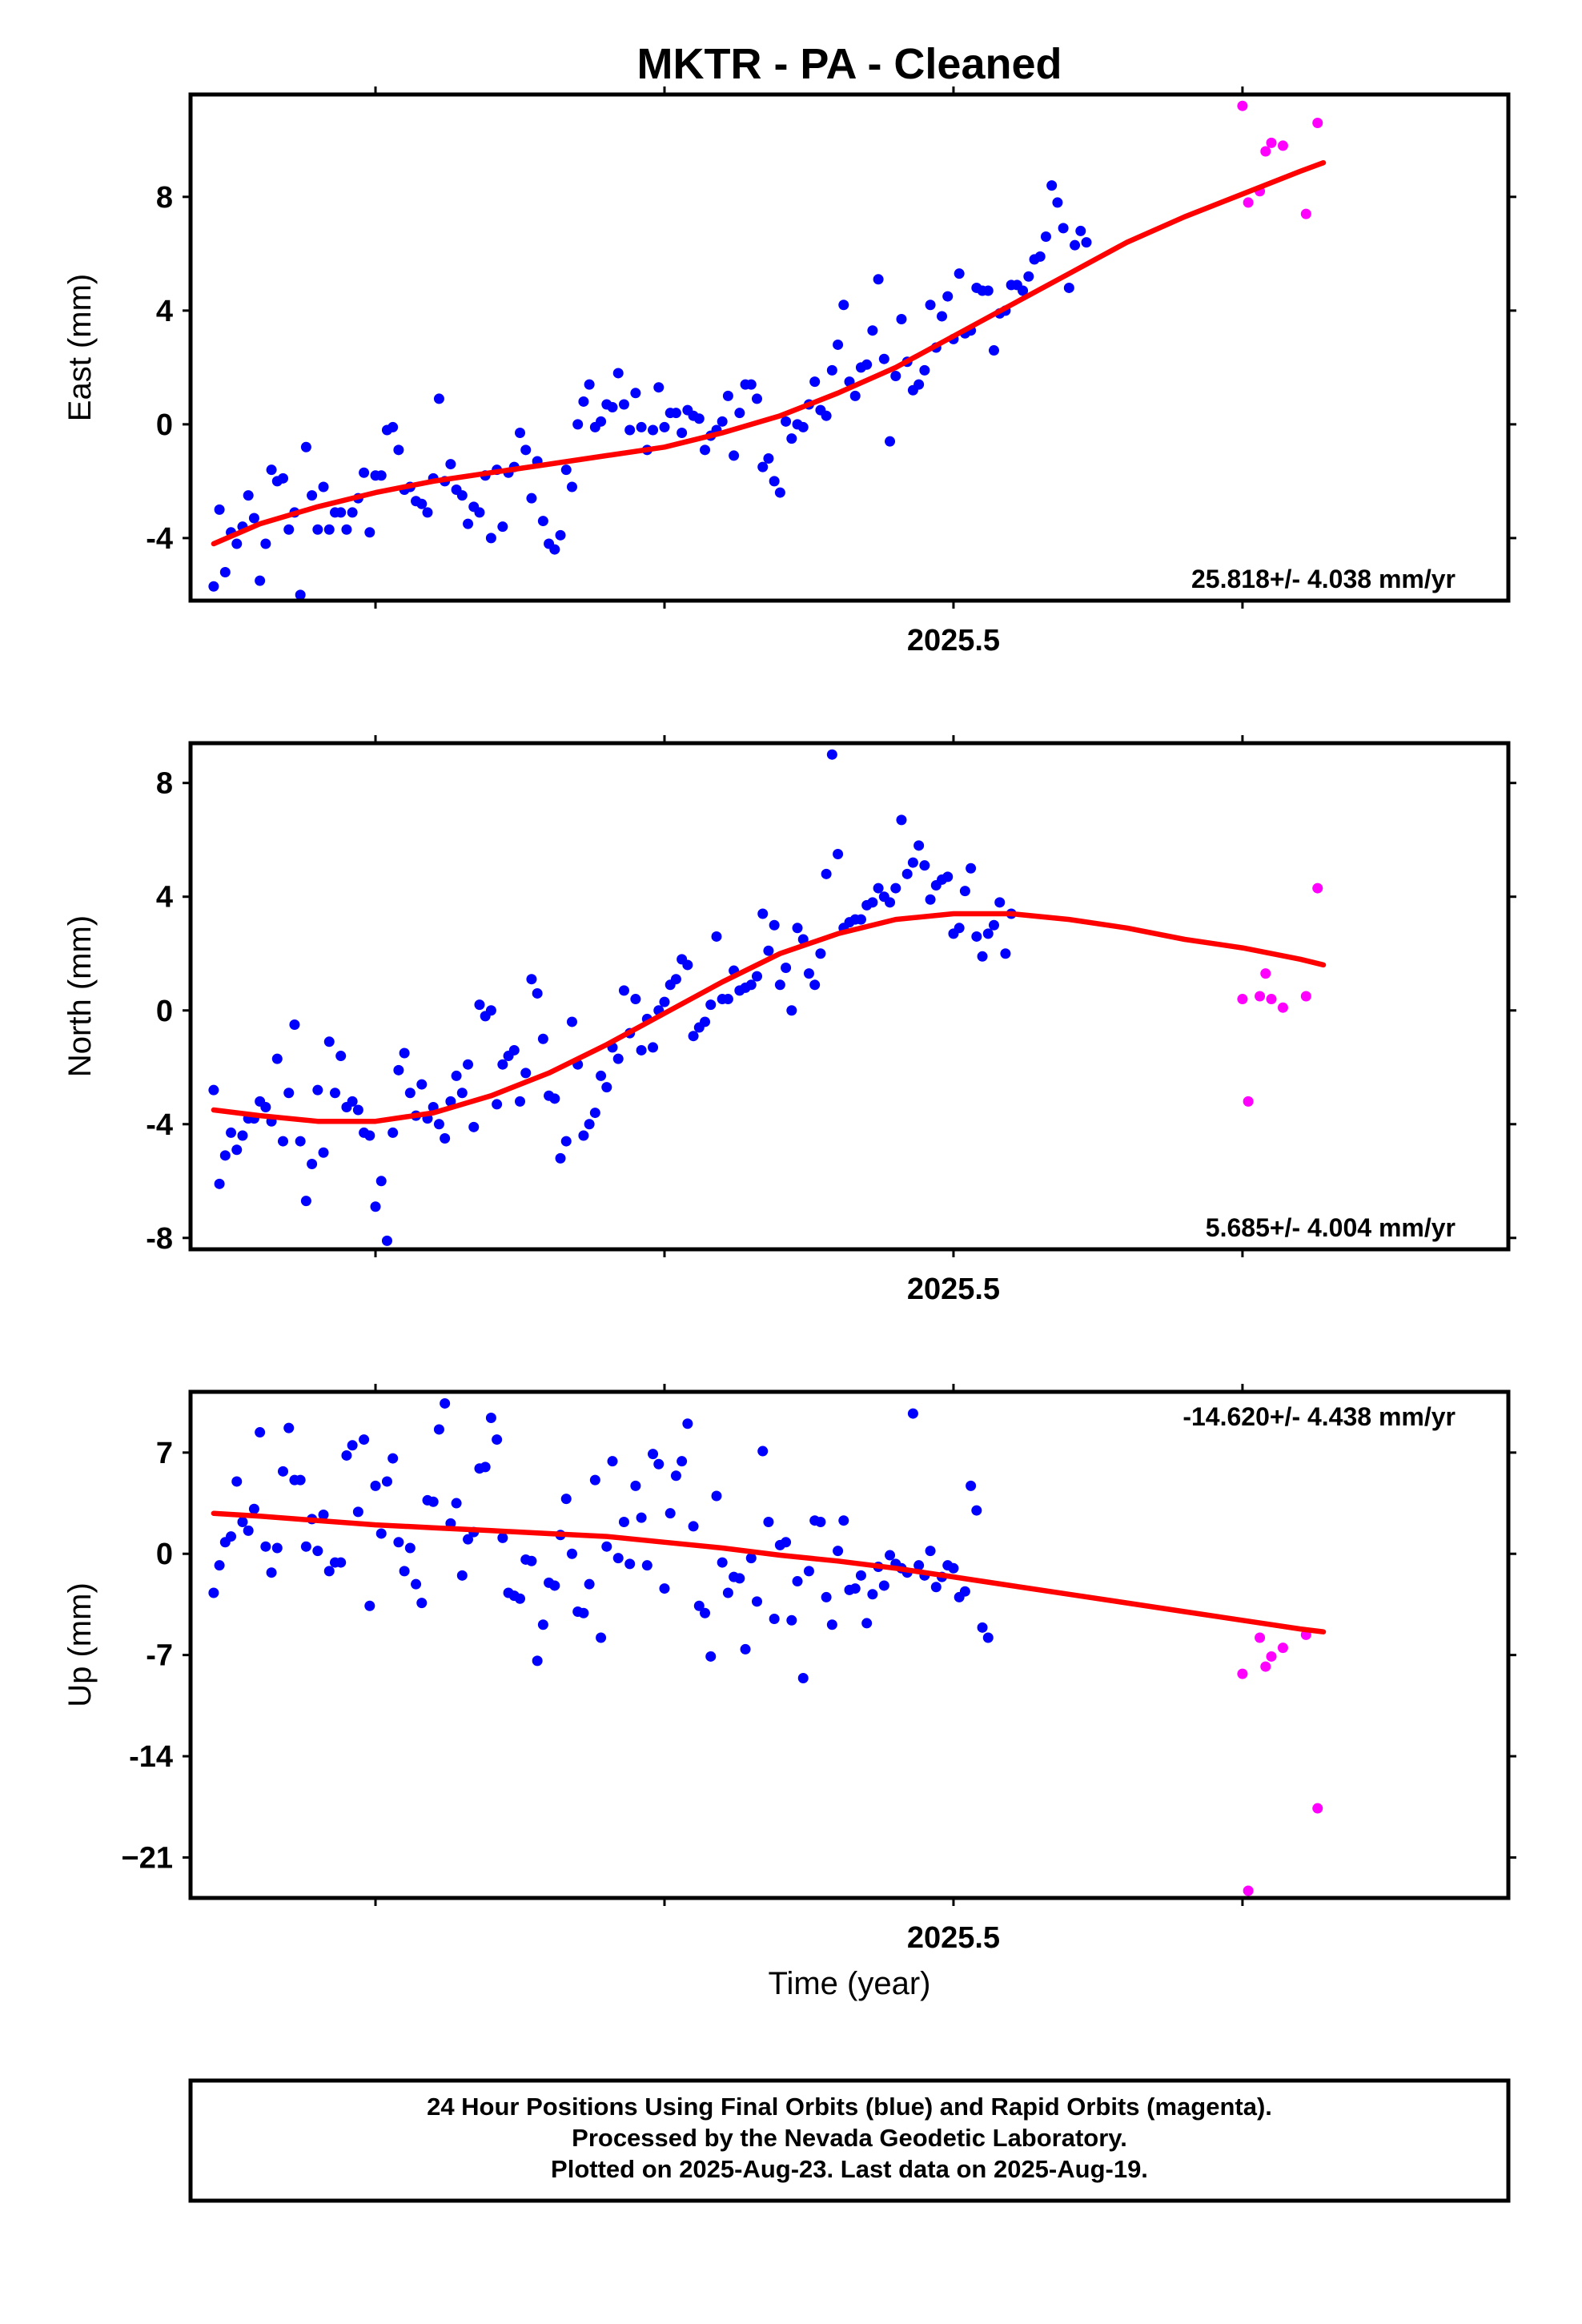 The image size is (1582, 2324). What do you see at coordinates (1319, 1416) in the screenshot?
I see `velocity-rate-label: -14.620+/- 4.438 mm/yr` at bounding box center [1319, 1416].